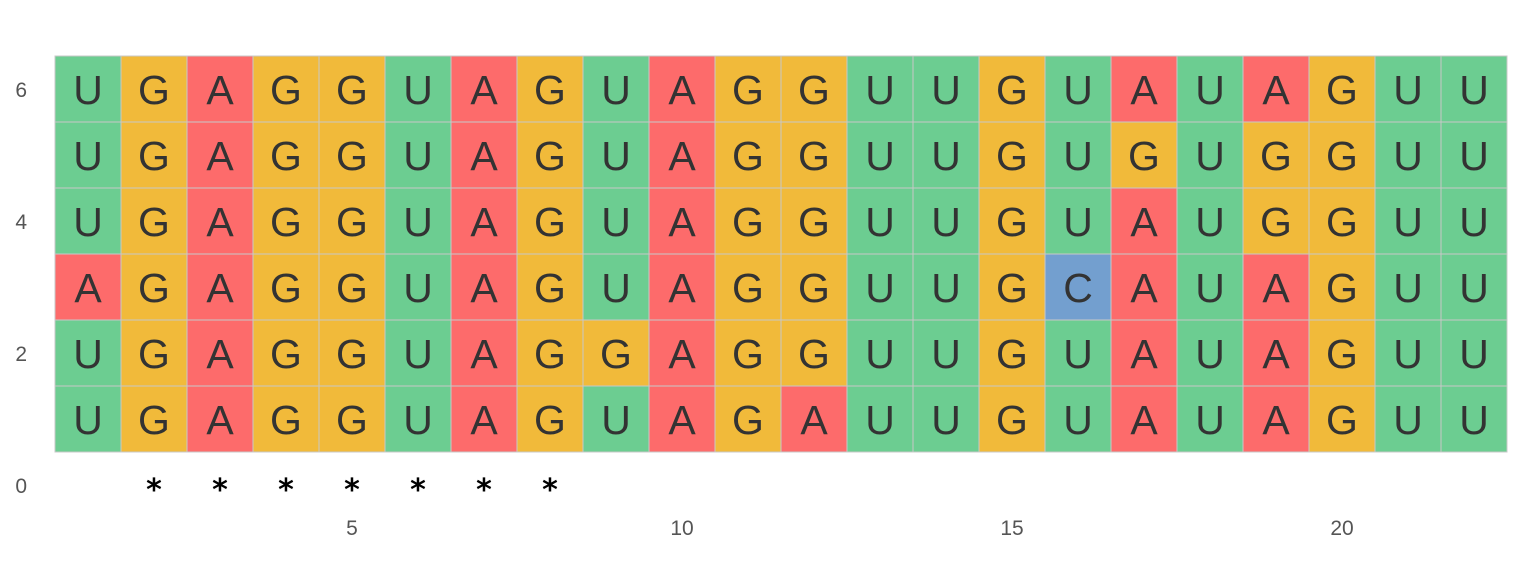  I want to click on cell-base-label: C, so click(1078, 288).